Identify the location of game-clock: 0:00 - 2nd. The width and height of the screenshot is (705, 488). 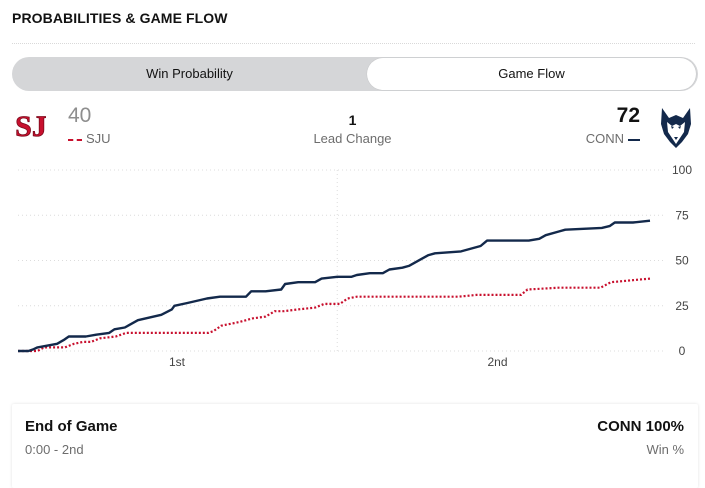
(54, 449).